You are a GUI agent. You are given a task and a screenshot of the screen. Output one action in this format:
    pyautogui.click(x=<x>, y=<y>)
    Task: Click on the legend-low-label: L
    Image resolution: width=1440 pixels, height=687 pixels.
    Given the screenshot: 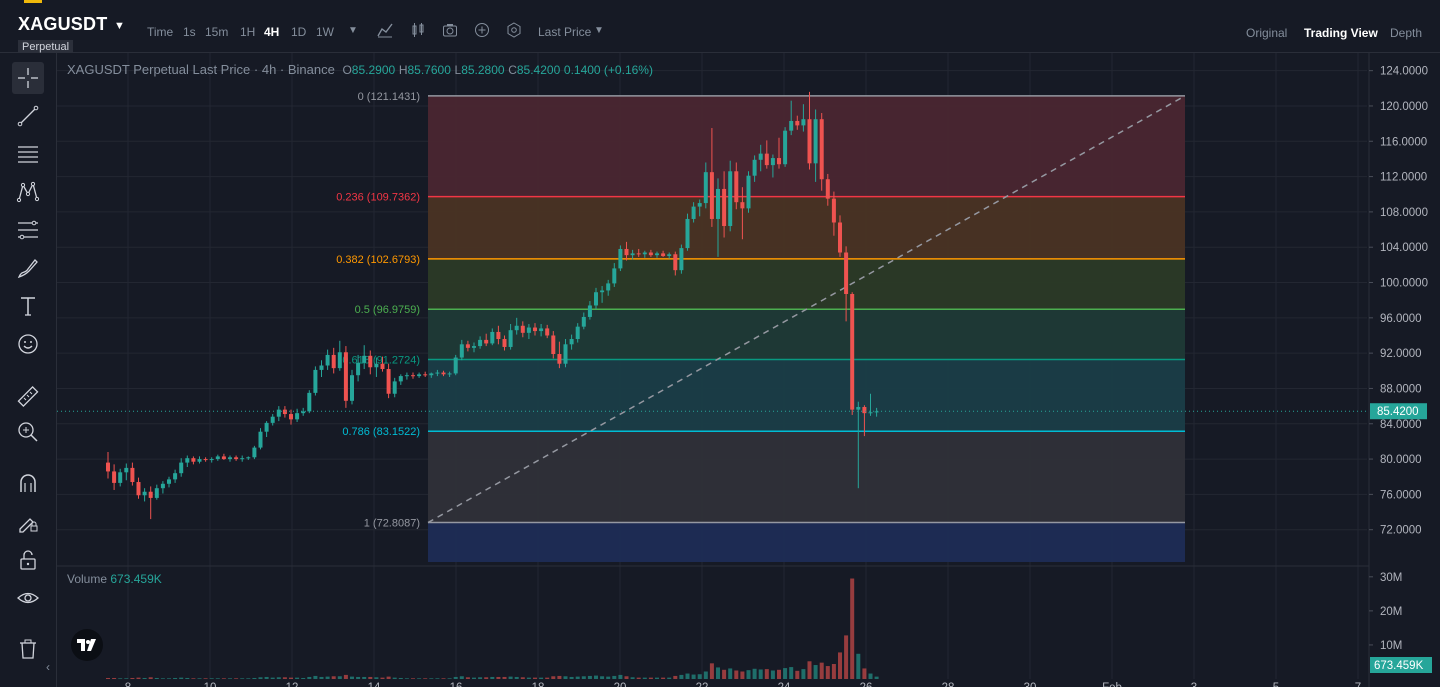 What is the action you would take?
    pyautogui.click(x=458, y=70)
    